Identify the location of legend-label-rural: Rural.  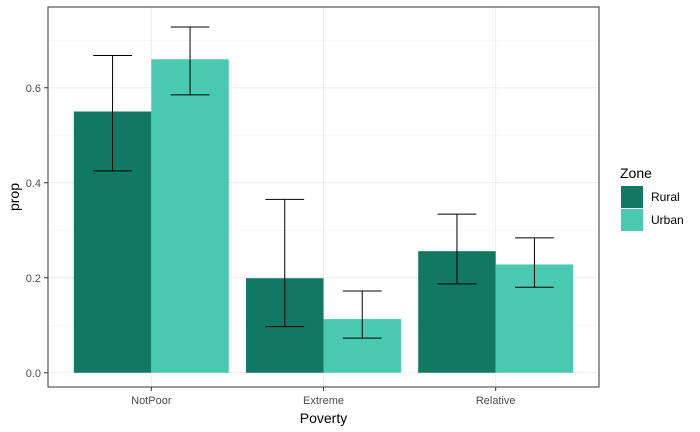
(665, 197).